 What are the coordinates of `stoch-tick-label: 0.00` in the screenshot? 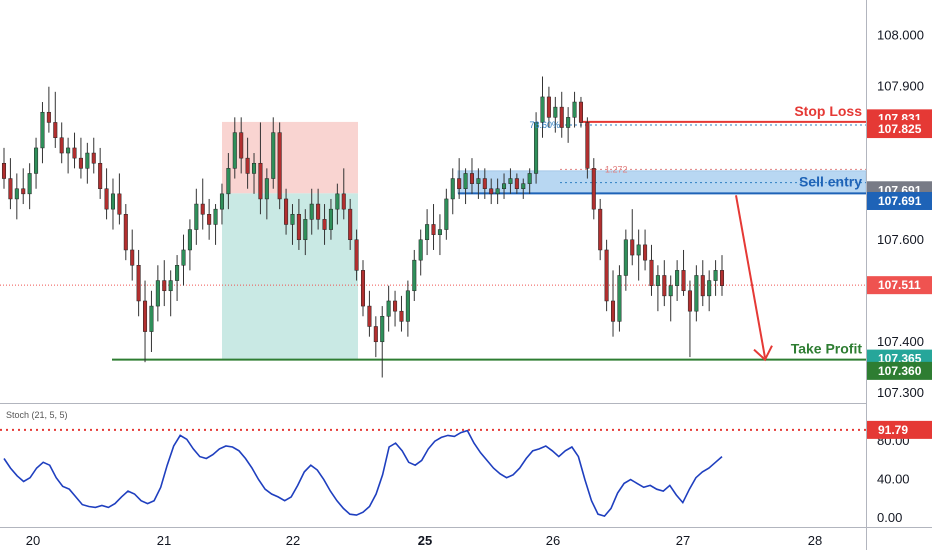 It's located at (889, 517).